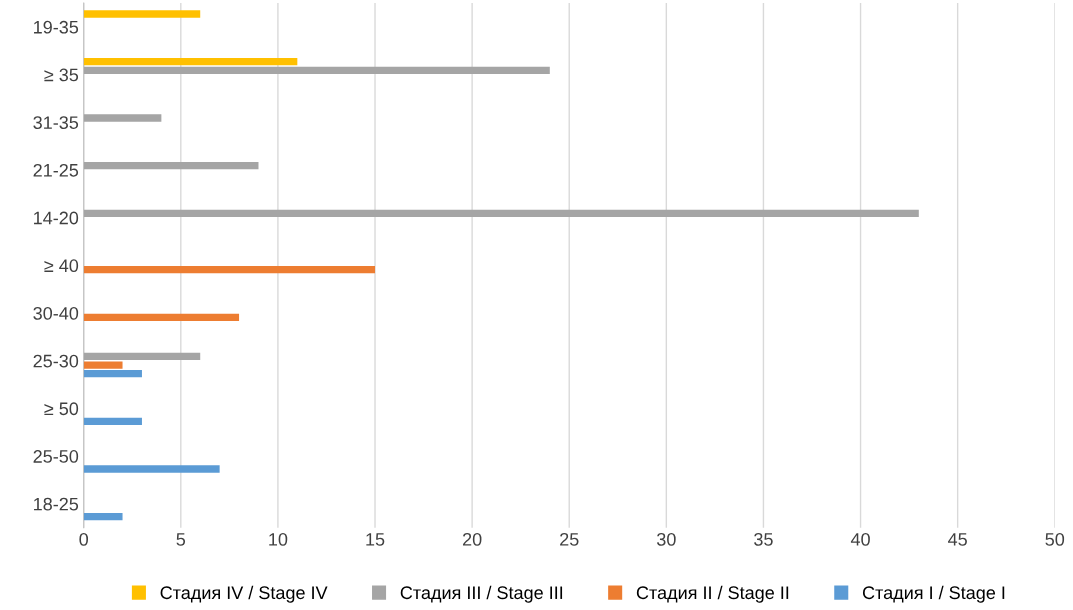 This screenshot has height=610, width=1073. Describe the element at coordinates (860, 539) in the screenshot. I see `x-tick-label: 40` at that location.